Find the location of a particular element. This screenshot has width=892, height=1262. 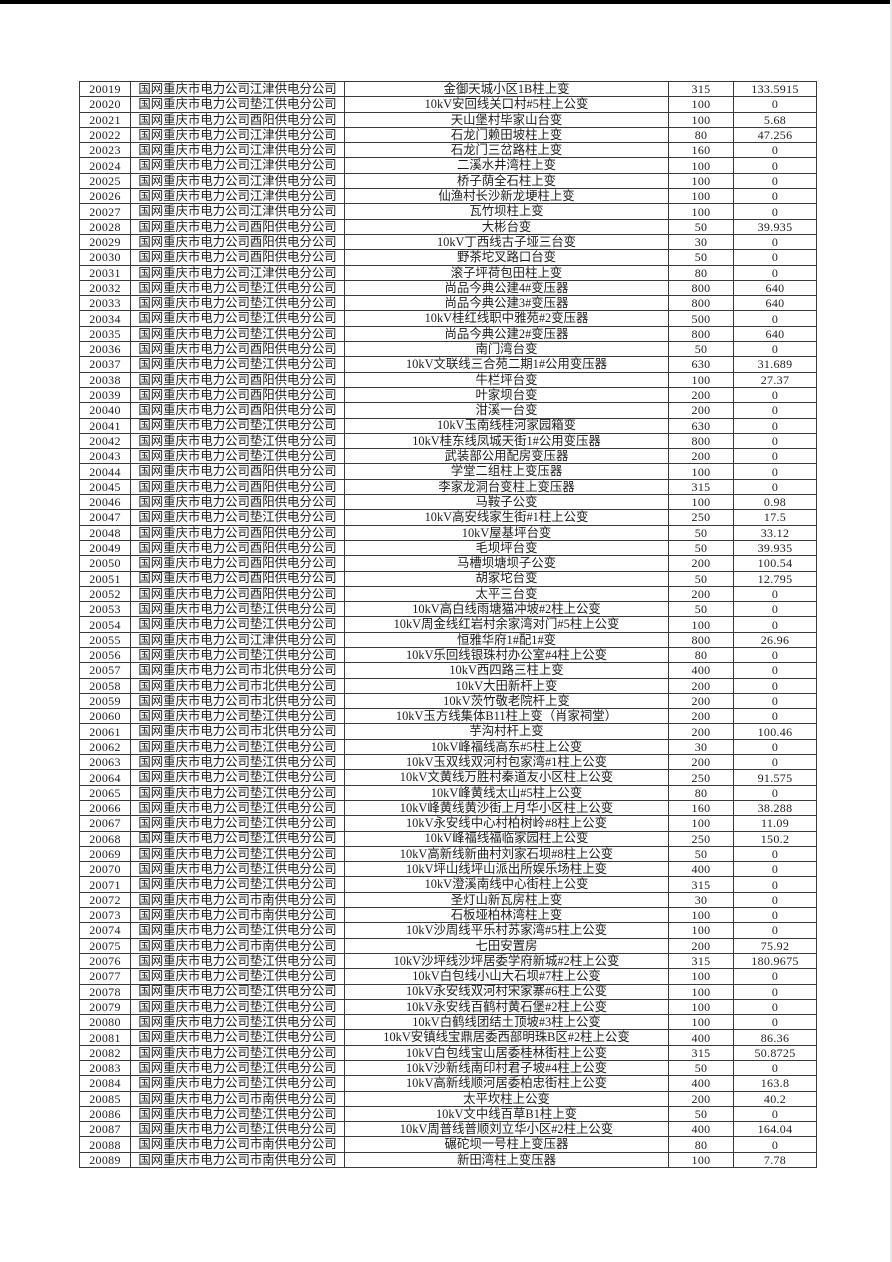

table-row: 20028 国网重庆市电力公司酉阳供电分公司 大彬台变 50 39.935 is located at coordinates (448, 226).